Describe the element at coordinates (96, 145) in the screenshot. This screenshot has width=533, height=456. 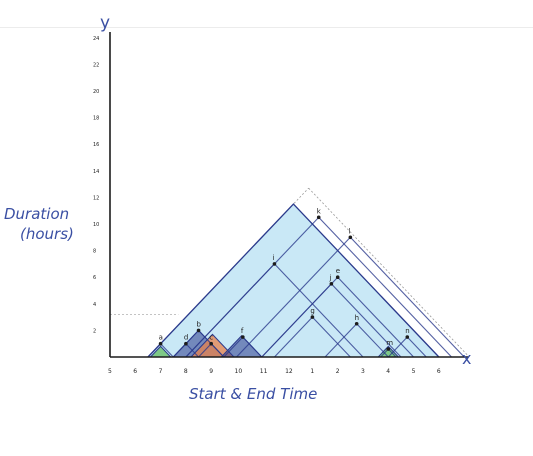
I see `y-tick-label: 16` at that location.